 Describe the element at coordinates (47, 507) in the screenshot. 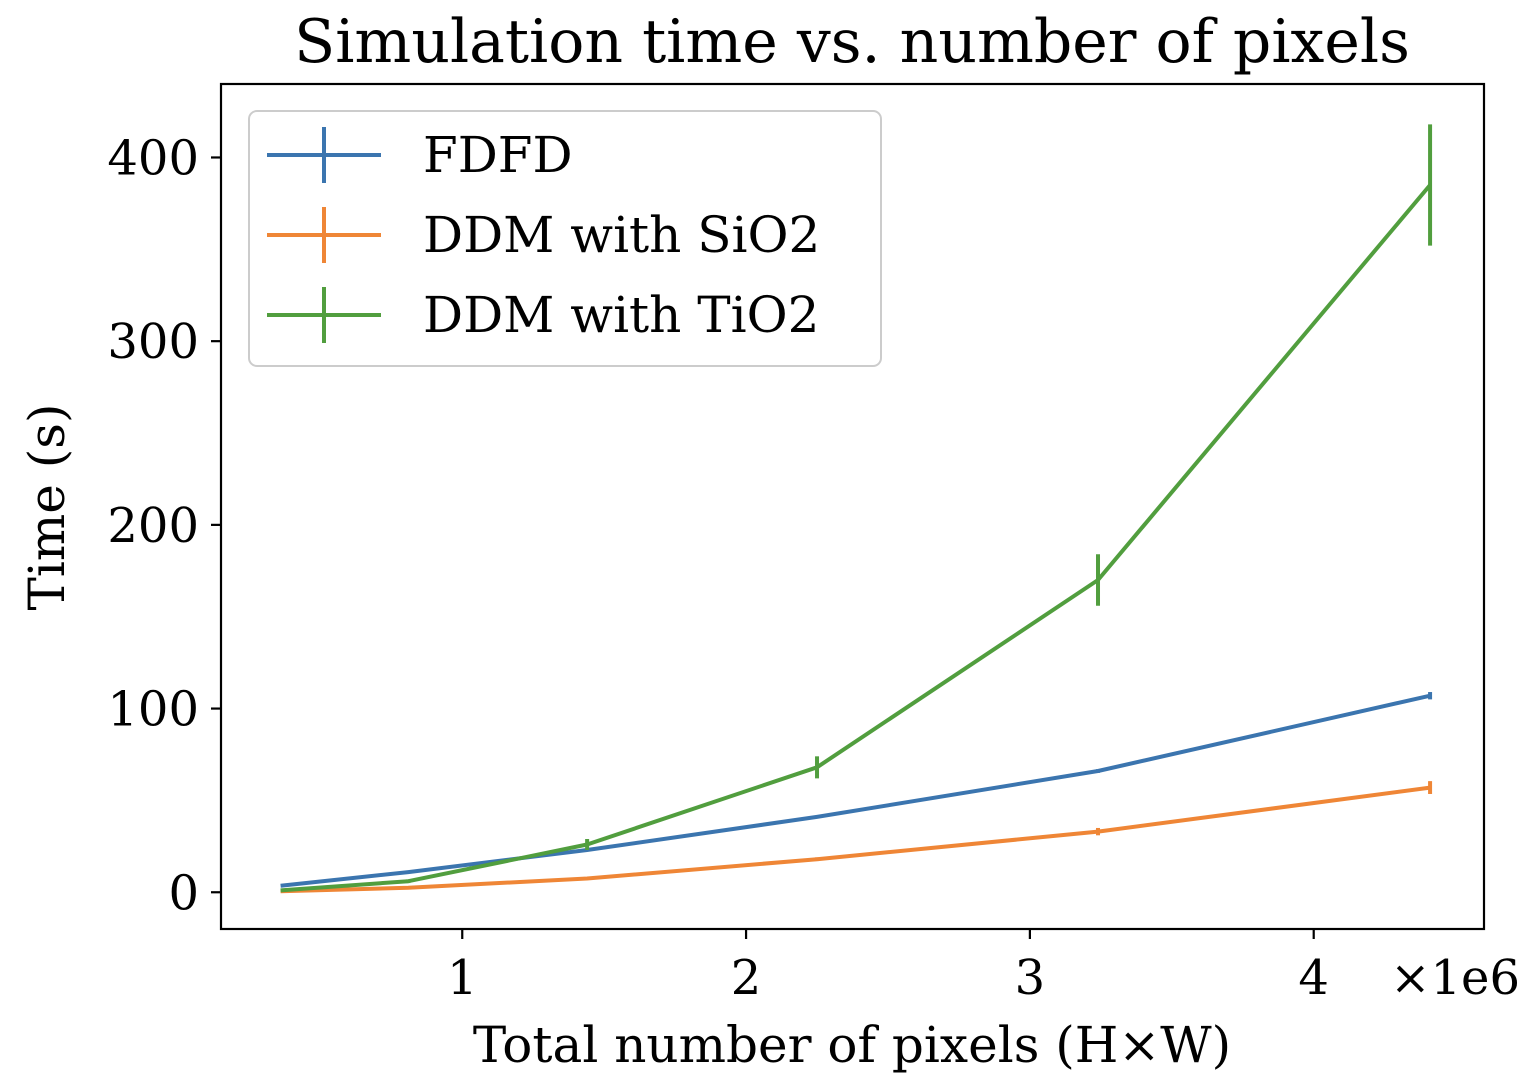

I see `y-axis-label: Time (s)` at that location.